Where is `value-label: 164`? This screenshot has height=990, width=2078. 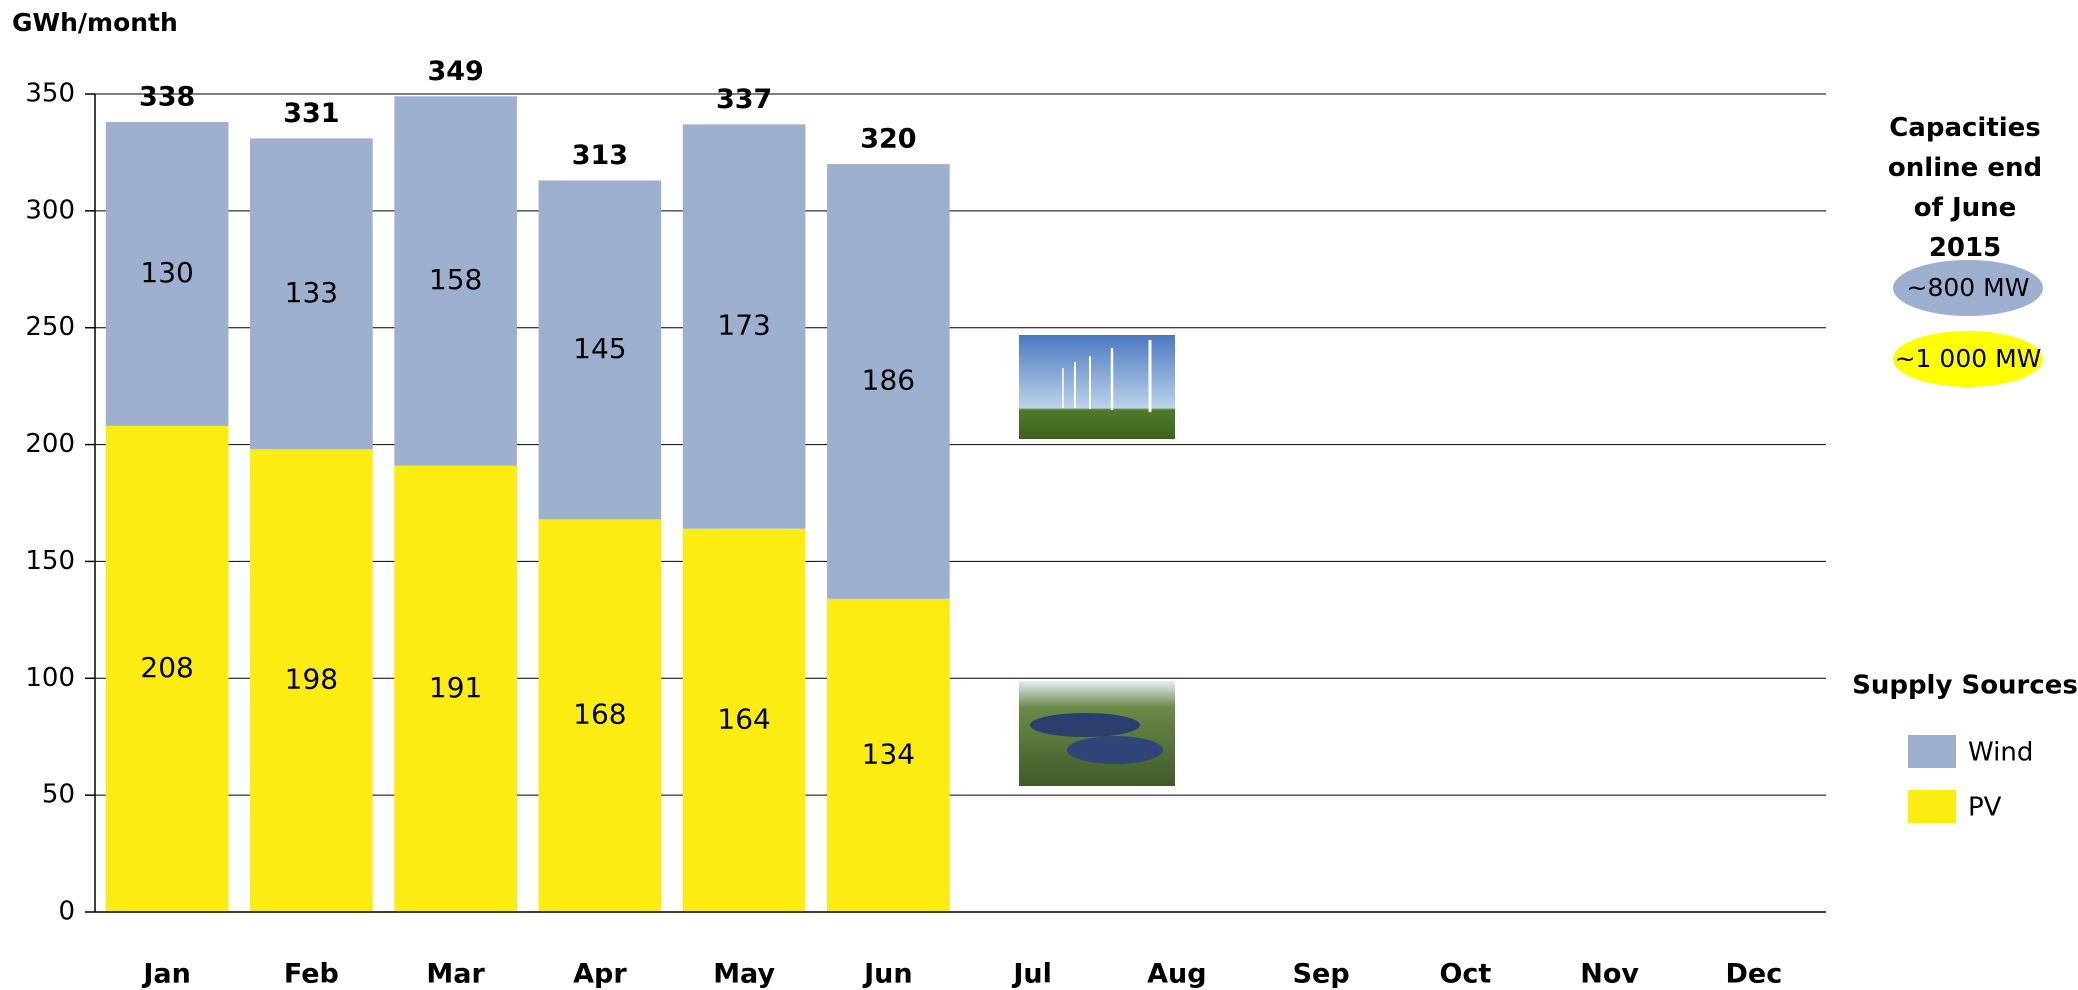 value-label: 164 is located at coordinates (743, 718).